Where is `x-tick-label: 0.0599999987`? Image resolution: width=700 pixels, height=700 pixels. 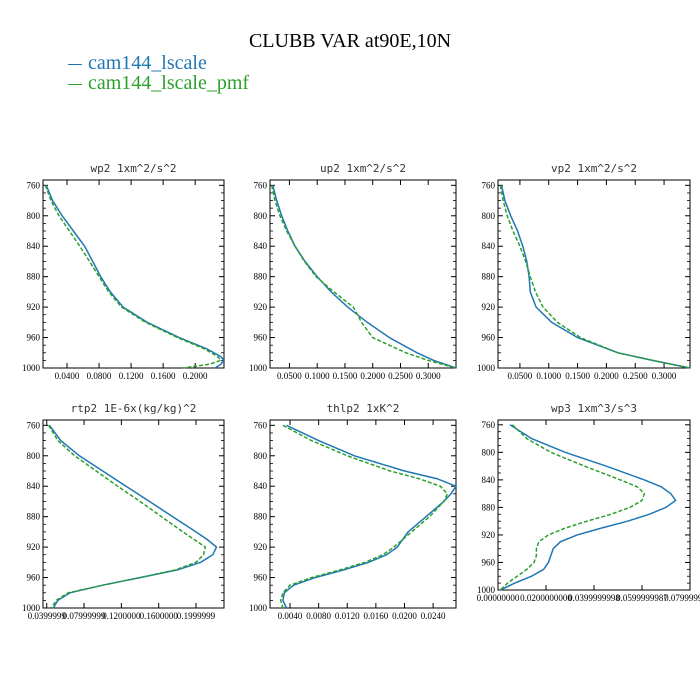
x-tick-label: 0.0599999987 is located at coordinates (642, 598).